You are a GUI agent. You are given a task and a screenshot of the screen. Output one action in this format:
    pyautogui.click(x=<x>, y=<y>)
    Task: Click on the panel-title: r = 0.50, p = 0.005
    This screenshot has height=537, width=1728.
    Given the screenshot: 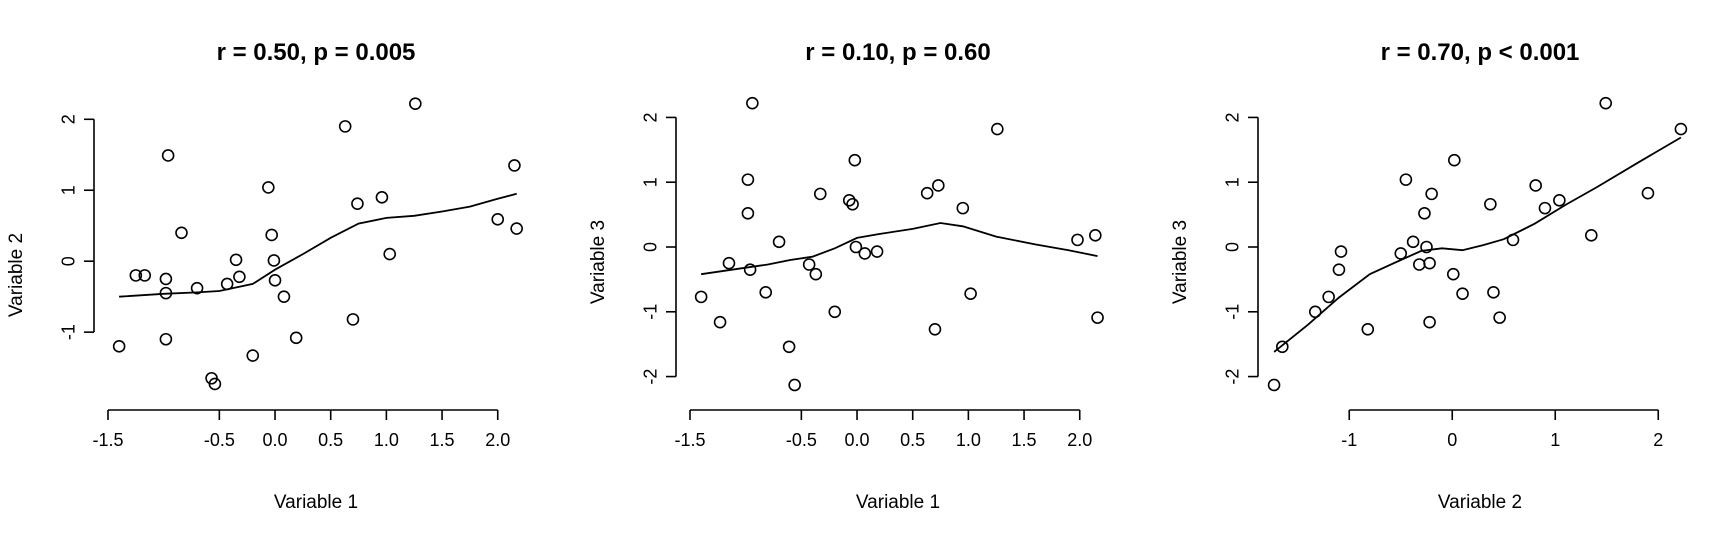 What is the action you would take?
    pyautogui.click(x=316, y=52)
    